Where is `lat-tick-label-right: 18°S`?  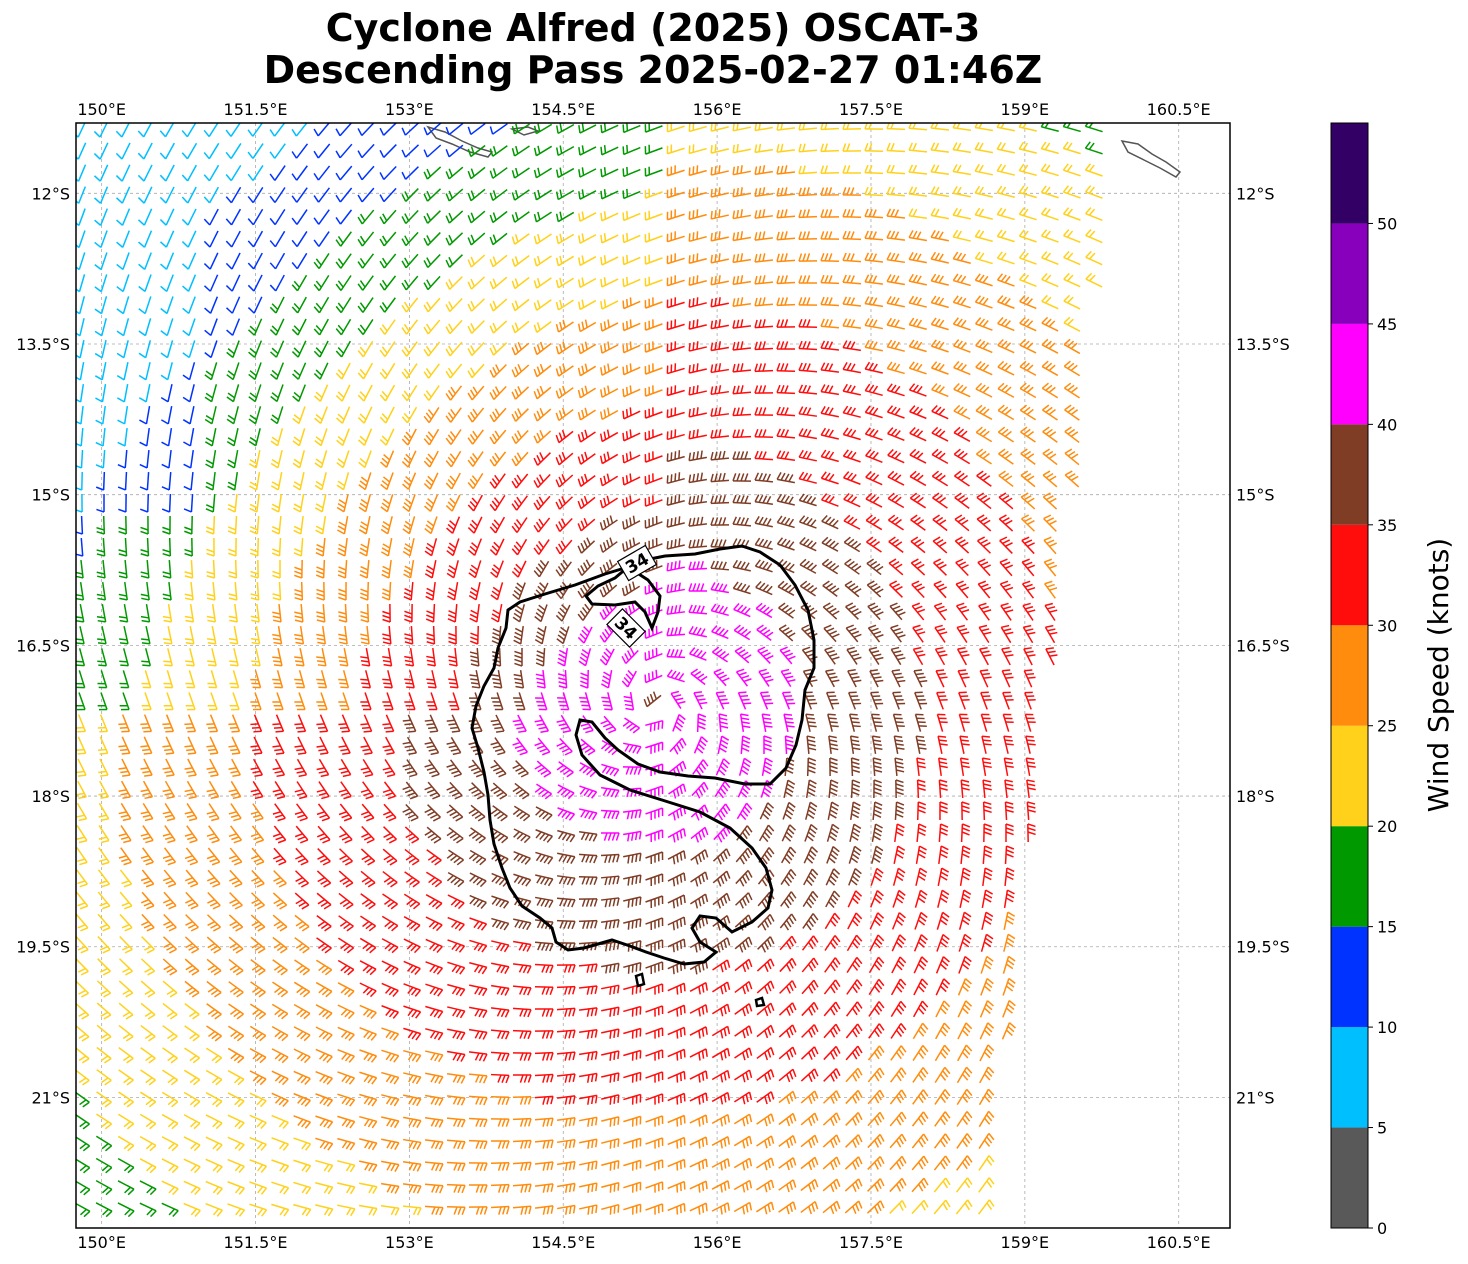
lat-tick-label-right: 18°S is located at coordinates (1255, 796).